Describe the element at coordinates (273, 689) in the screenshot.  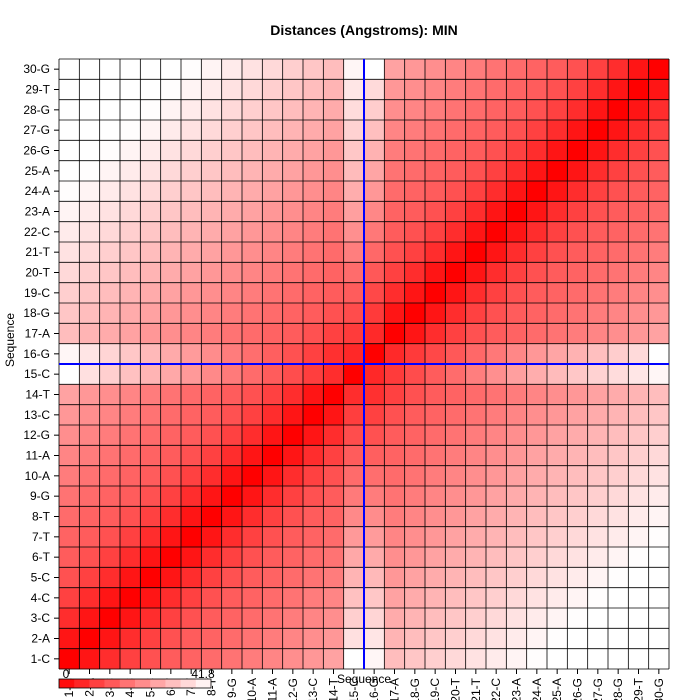
I see `x-tick-label: 11-A` at that location.